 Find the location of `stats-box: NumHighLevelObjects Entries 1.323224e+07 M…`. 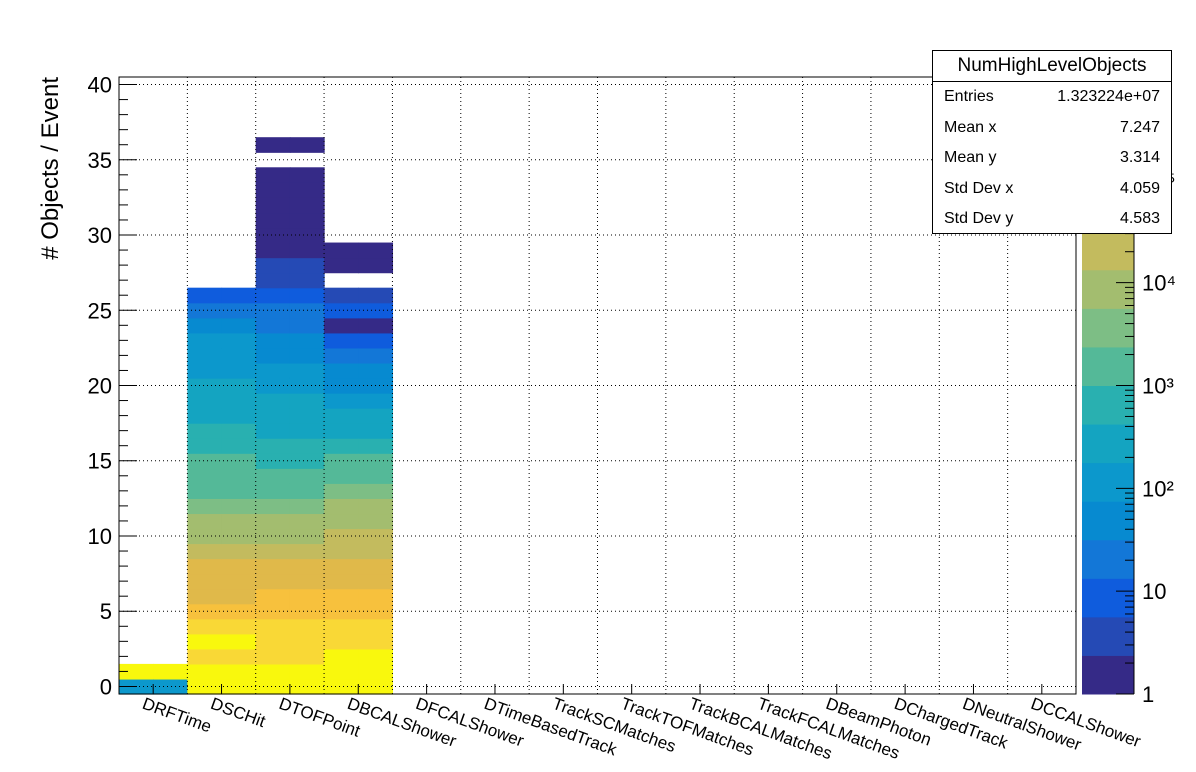

stats-box: NumHighLevelObjects Entries 1.323224e+07 M… is located at coordinates (1052, 142).